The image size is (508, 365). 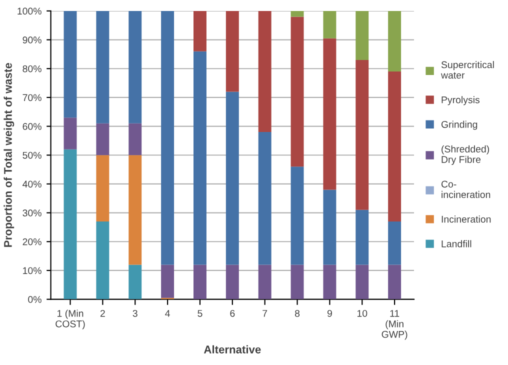 I want to click on y-tick-label: 10%, so click(x=32, y=270).